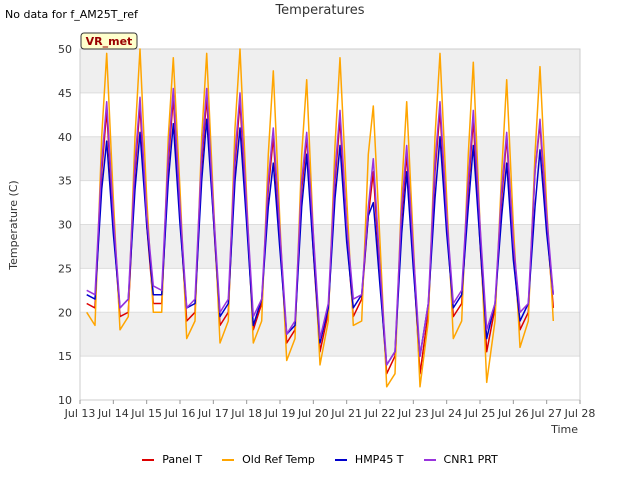 This screenshot has width=640, height=480. Describe the element at coordinates (513, 413) in the screenshot. I see `x-tick-label: Jul 26` at that location.